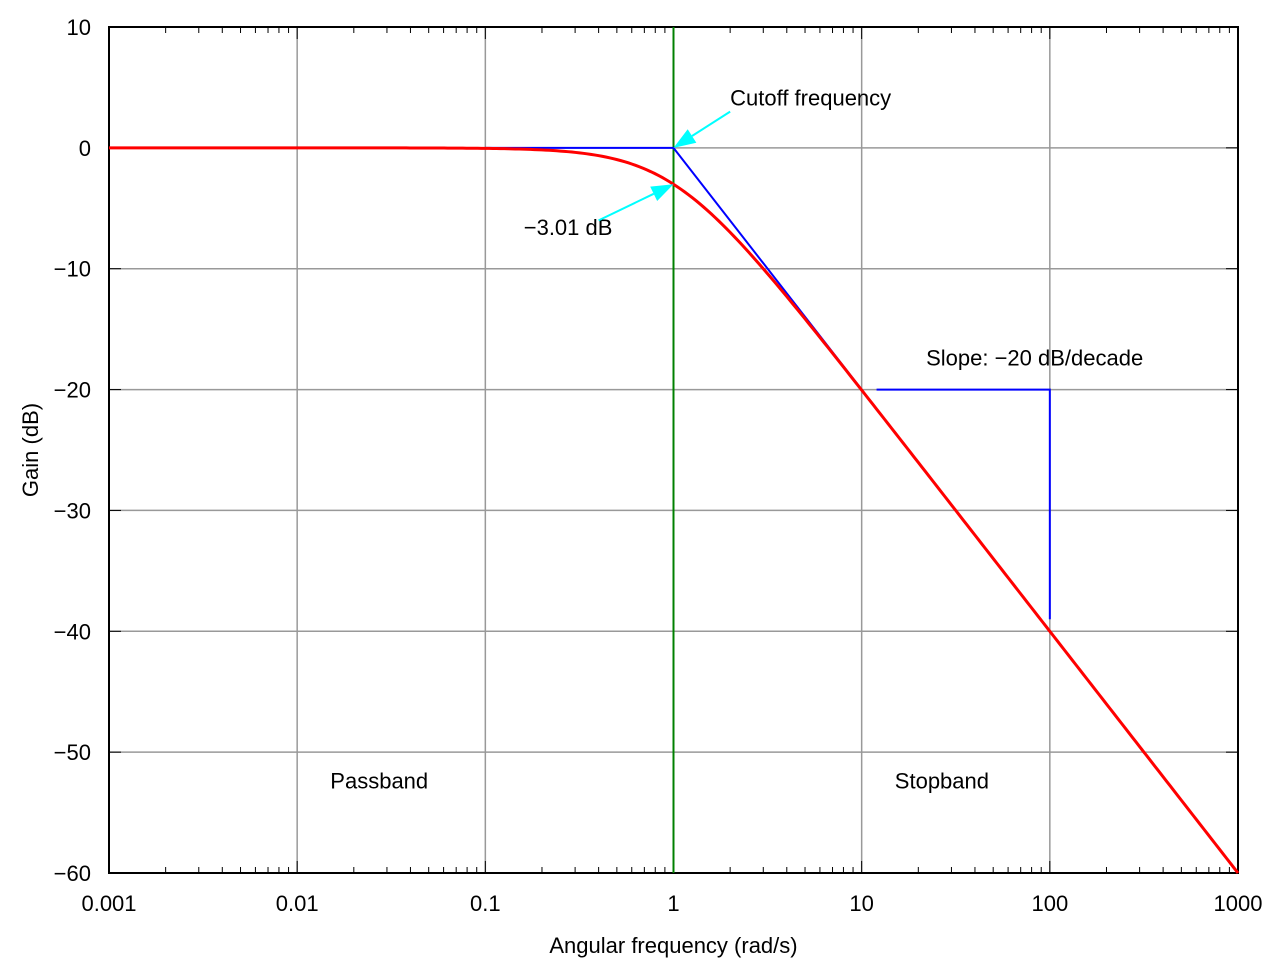  What do you see at coordinates (108, 903) in the screenshot?
I see `x-tick-label: 0.001` at bounding box center [108, 903].